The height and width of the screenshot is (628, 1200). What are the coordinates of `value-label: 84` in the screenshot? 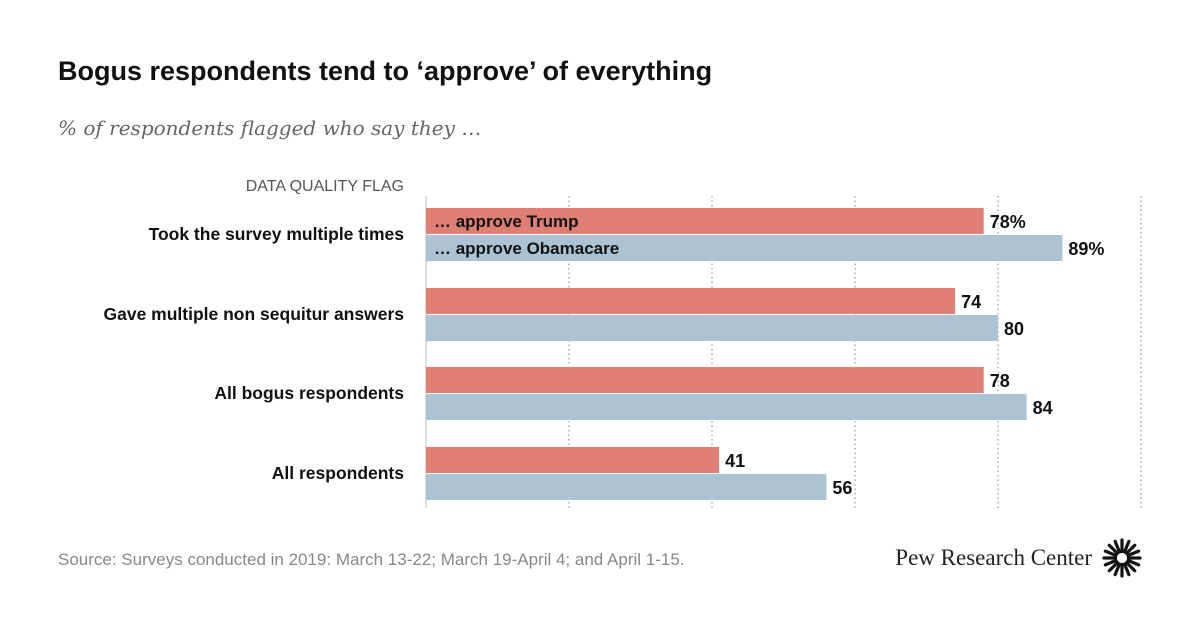 It's located at (1043, 408).